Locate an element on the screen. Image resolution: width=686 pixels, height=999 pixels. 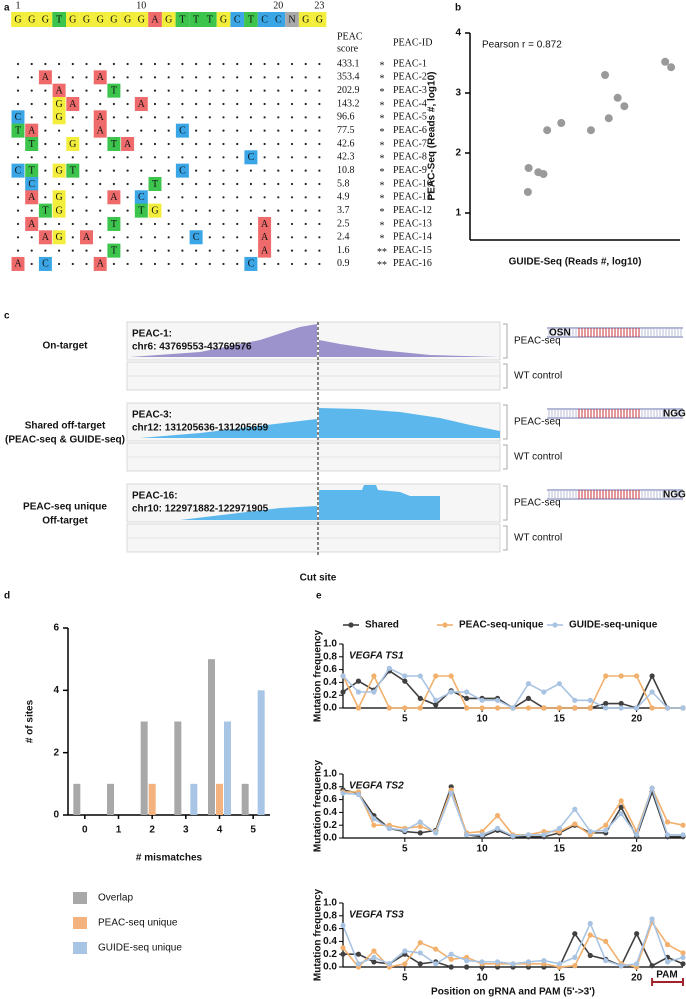
x-tick-label: 3 is located at coordinates (186, 830).